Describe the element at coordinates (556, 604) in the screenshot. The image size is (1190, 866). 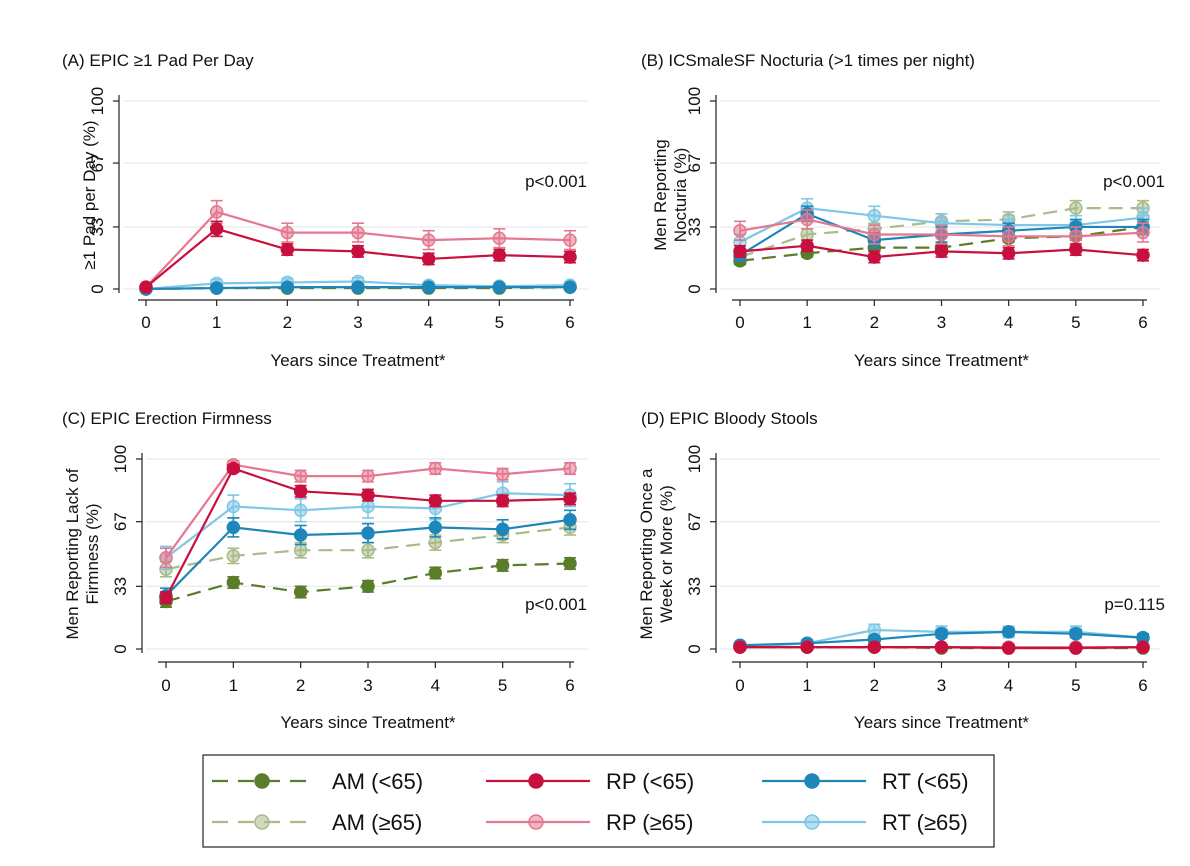
I see `p-value: p<0.001` at that location.